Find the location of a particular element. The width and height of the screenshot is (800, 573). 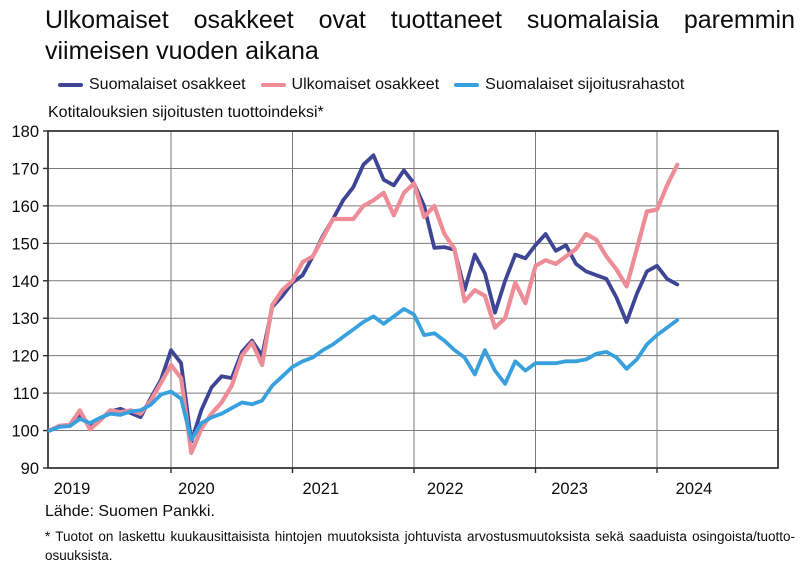

y-axis-label-140: 140 is located at coordinates (25, 282).